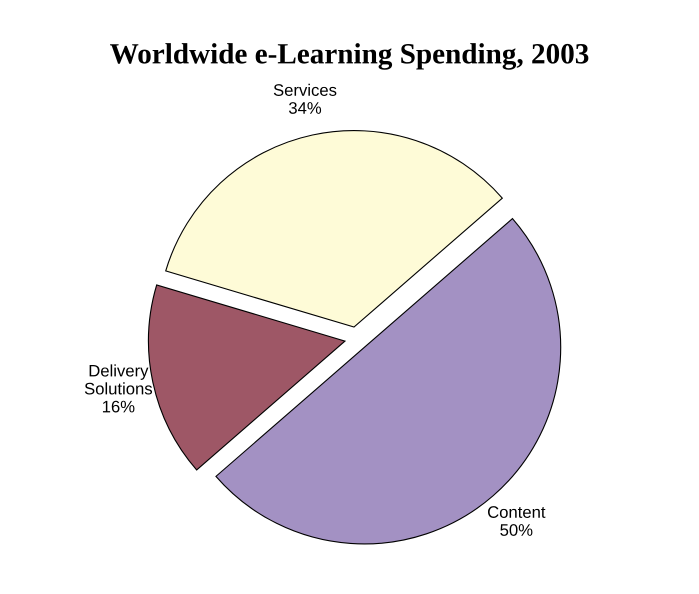 This screenshot has width=699, height=594. I want to click on chart-title: Worldwide e-Learning Spending, 2003, so click(349, 56).